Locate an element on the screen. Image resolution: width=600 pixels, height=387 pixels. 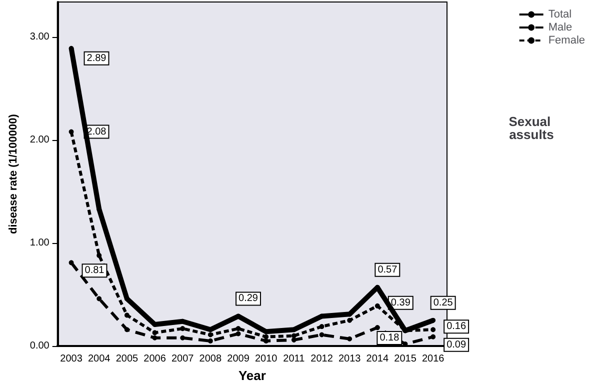
x-tick-label: 2013 is located at coordinates (350, 359).